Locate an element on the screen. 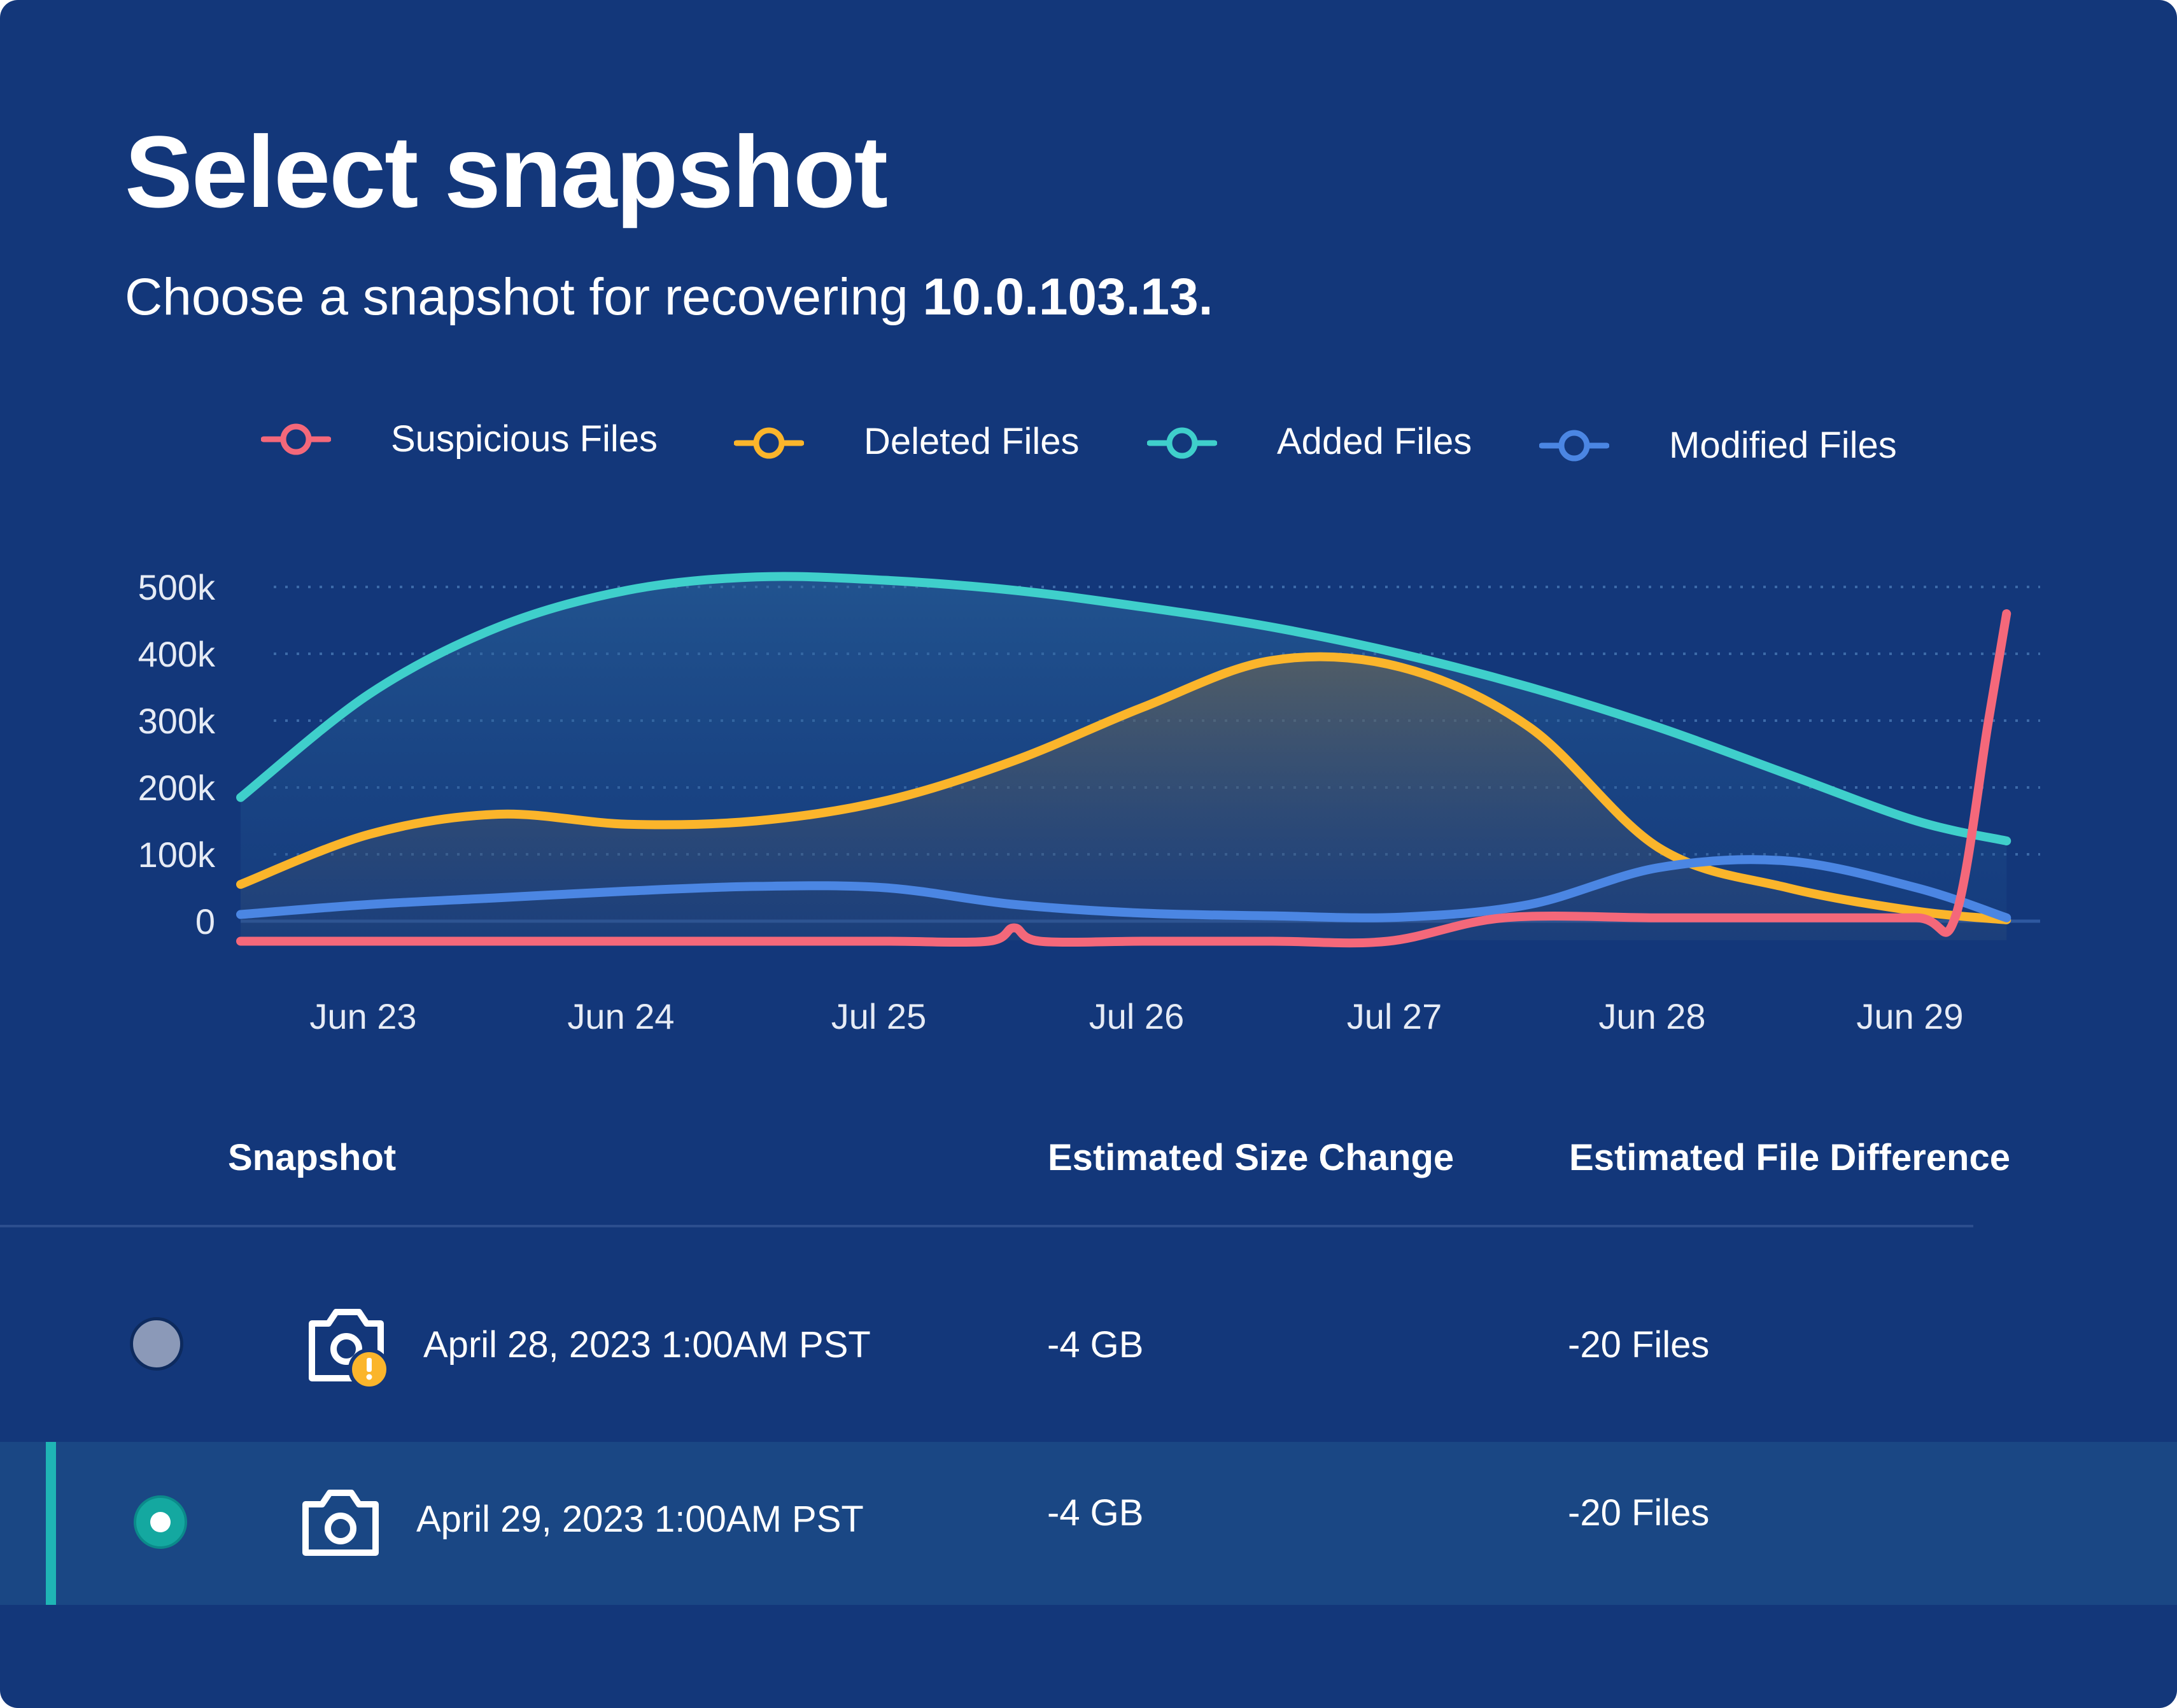 The height and width of the screenshot is (1708, 2177). legend-label: Suspicious Files is located at coordinates (524, 439).